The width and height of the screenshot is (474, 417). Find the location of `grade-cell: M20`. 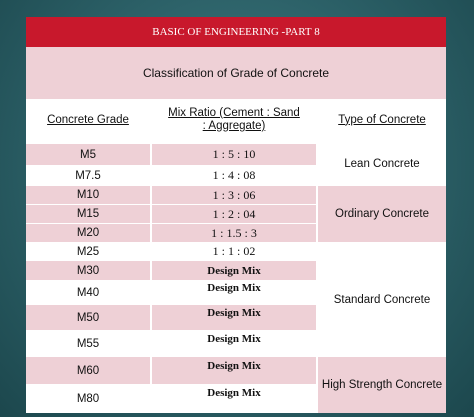

grade-cell: M20 is located at coordinates (88, 232).